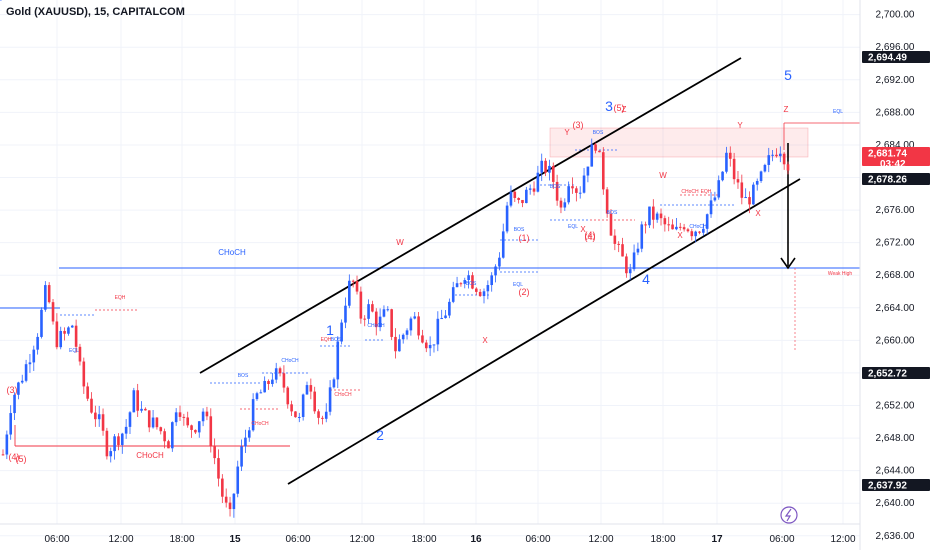  Describe the element at coordinates (235, 539) in the screenshot. I see `x-tick-label: 15` at that location.